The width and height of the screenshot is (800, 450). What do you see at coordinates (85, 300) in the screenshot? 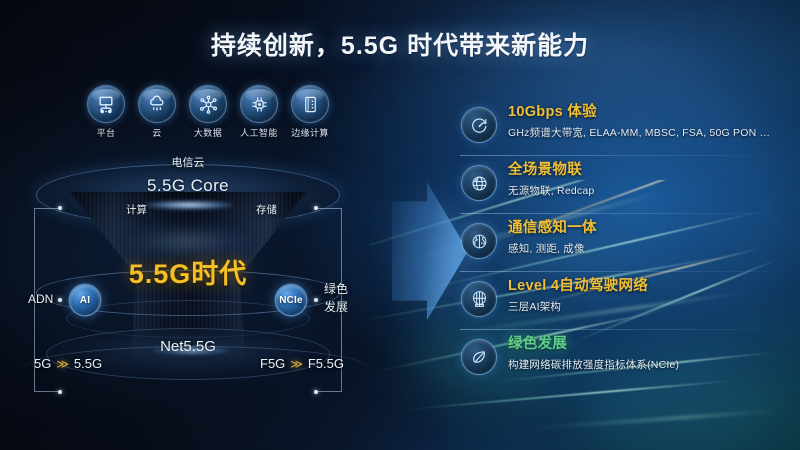
I see `node-ai: AI` at bounding box center [85, 300].